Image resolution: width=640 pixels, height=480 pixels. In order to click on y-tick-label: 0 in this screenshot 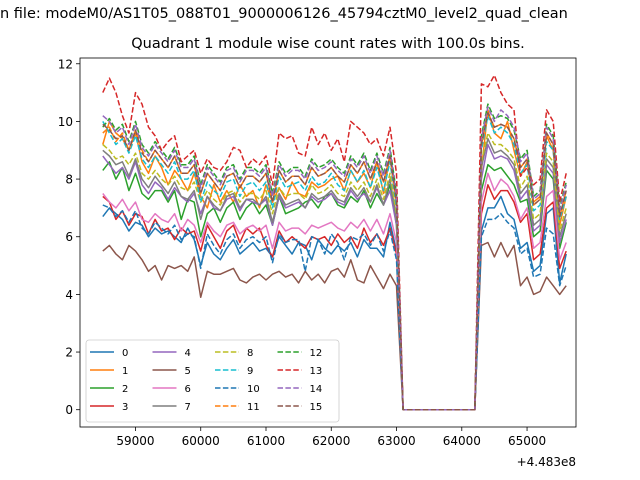, I will do `click(69, 410)`.